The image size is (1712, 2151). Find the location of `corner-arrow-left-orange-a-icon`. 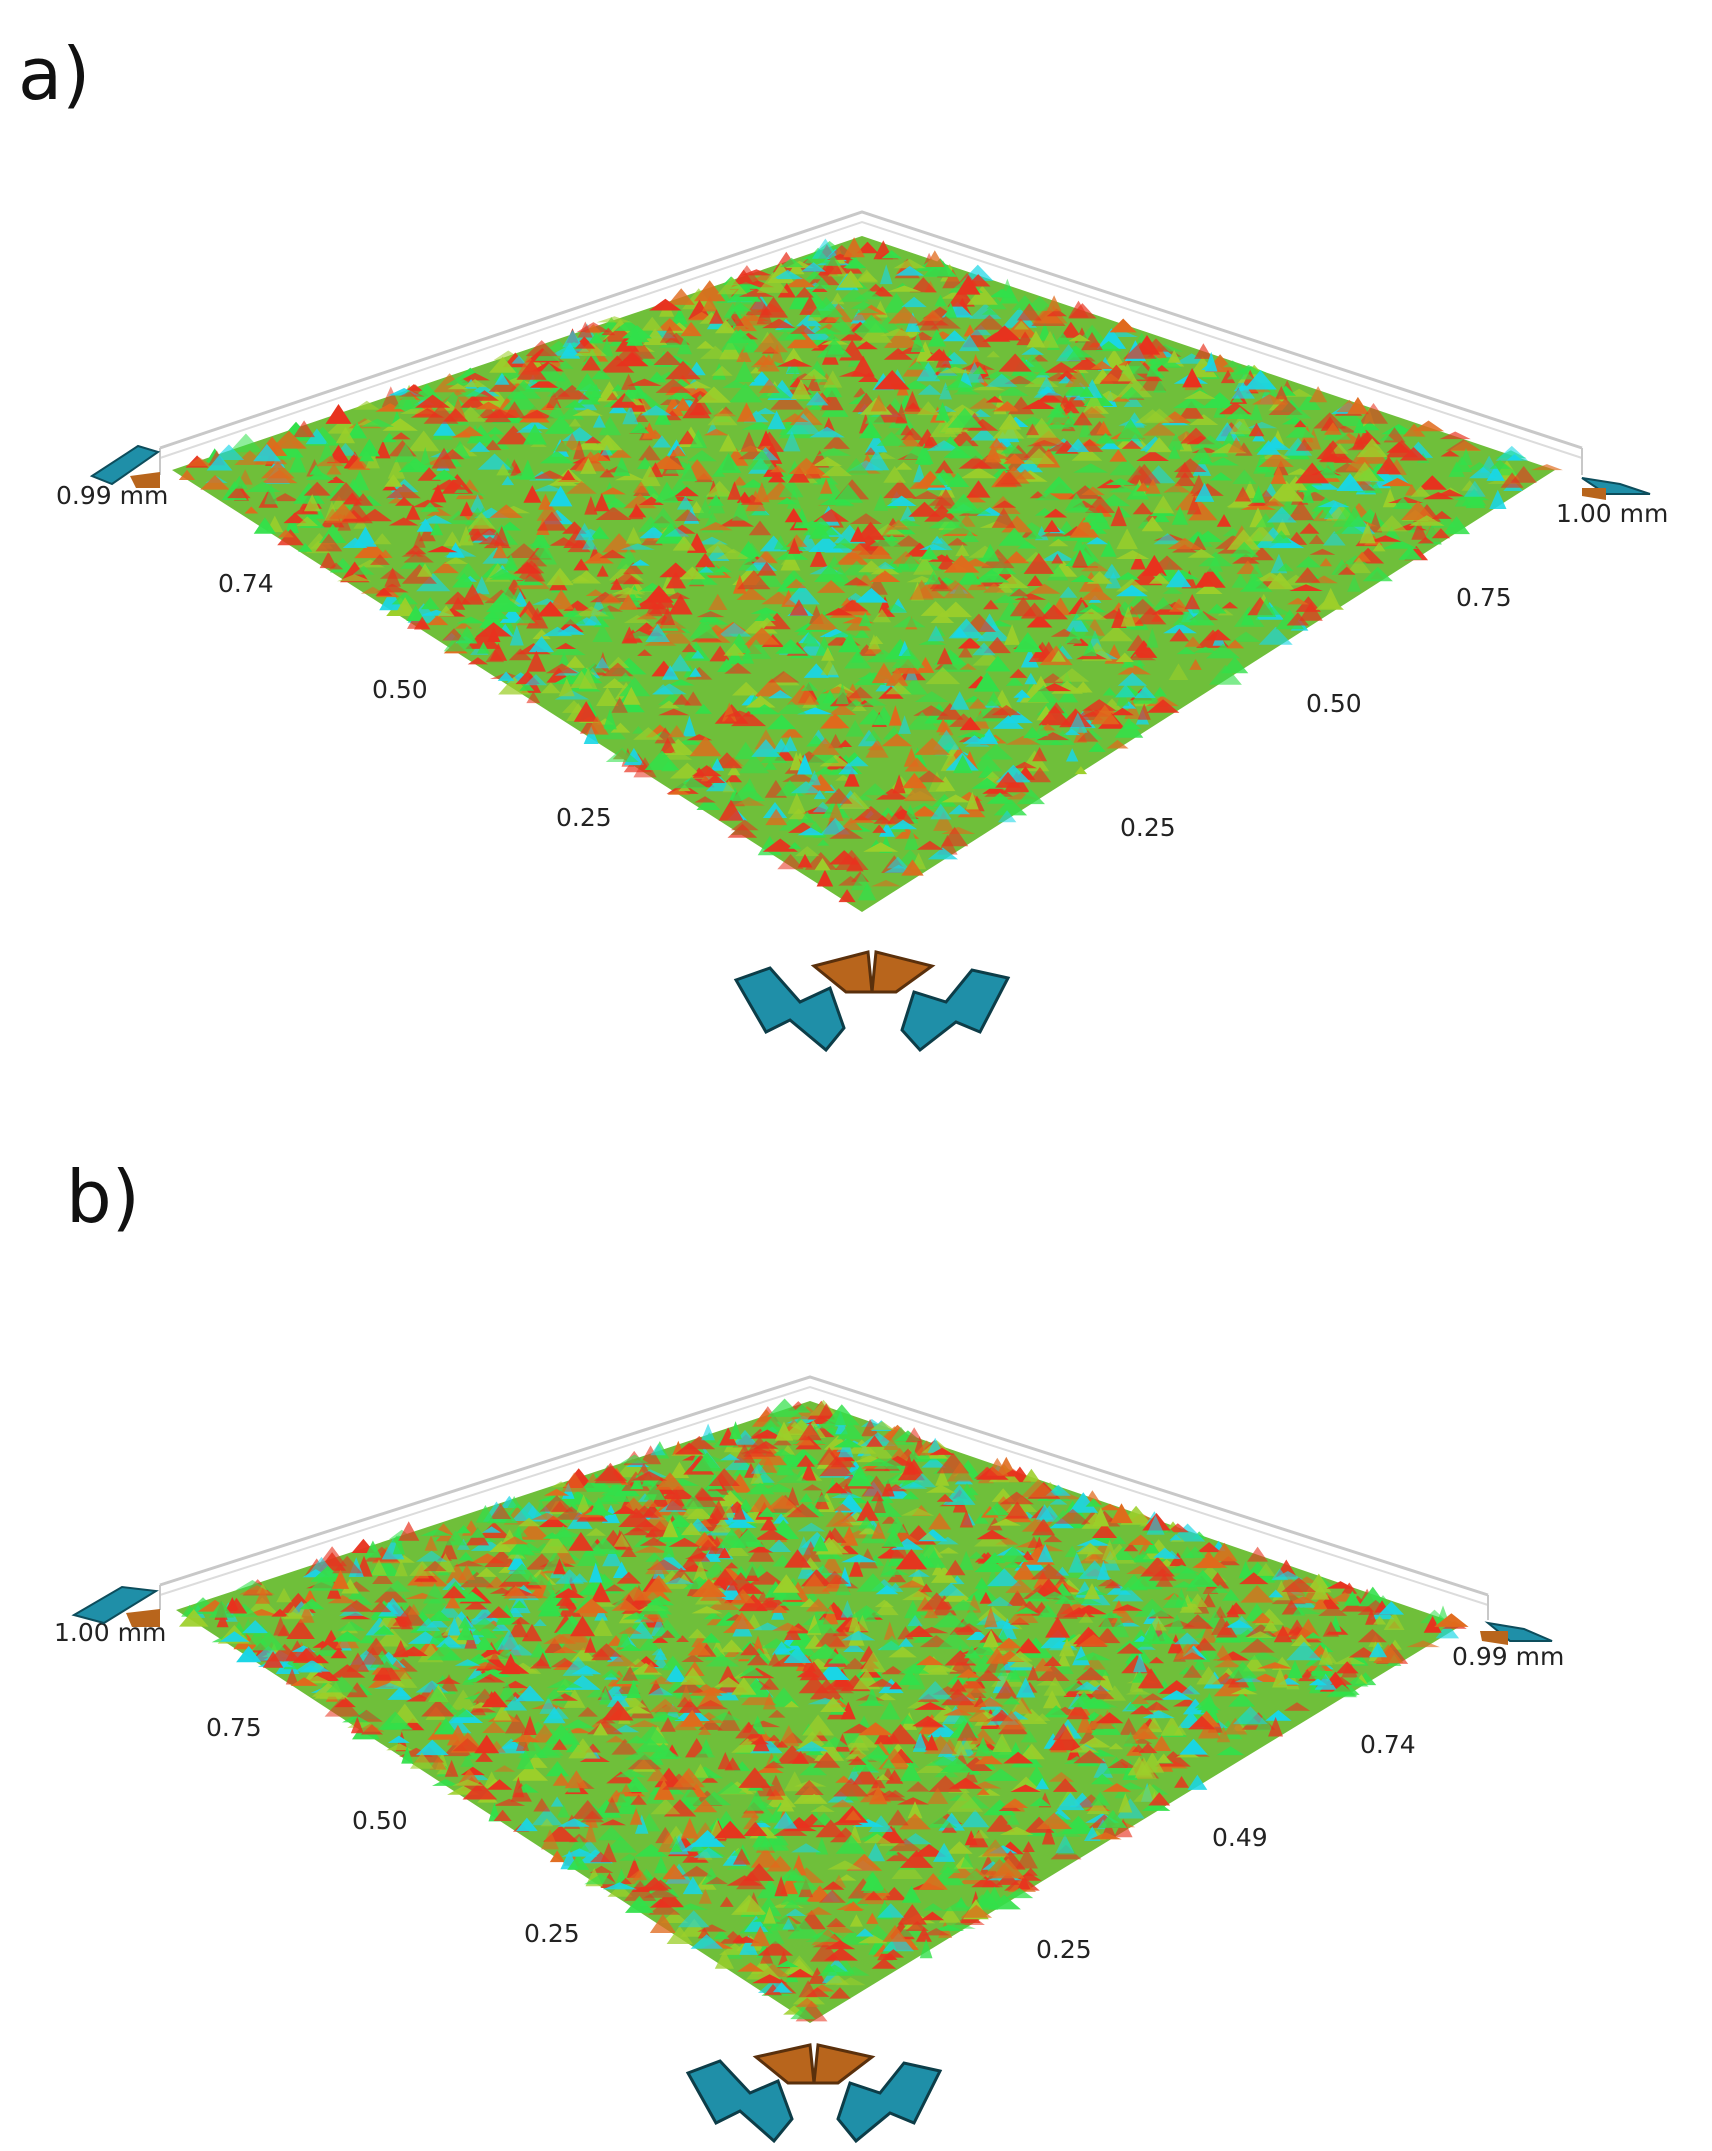

corner-arrow-left-orange-a-icon is located at coordinates (145, 480).